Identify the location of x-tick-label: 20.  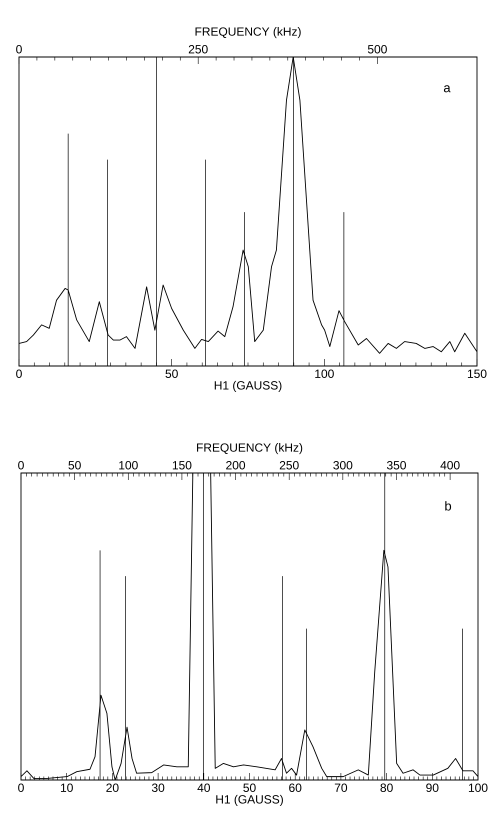
(112, 788).